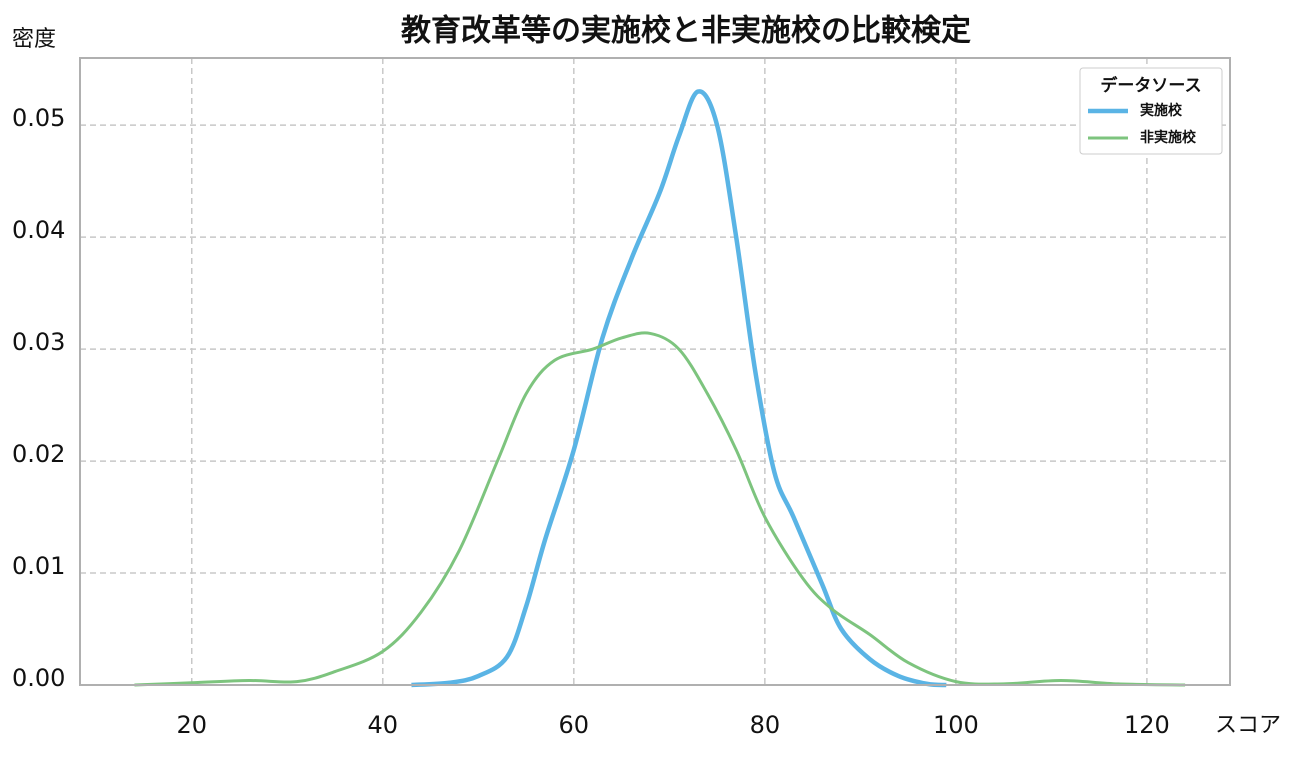  Describe the element at coordinates (1150, 85) in the screenshot. I see `legend-title: データソース` at that location.